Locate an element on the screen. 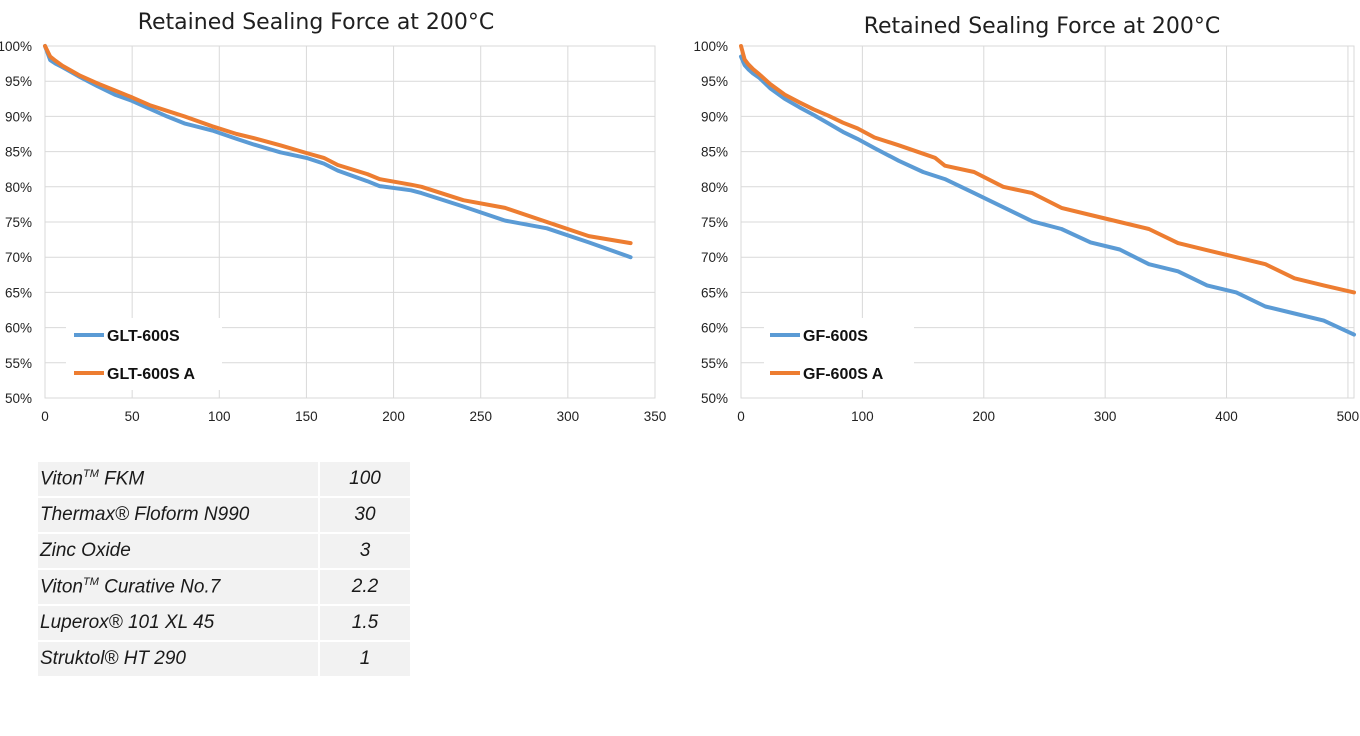 The image size is (1360, 736). legend-label-glt-600s: GLT-600S is located at coordinates (143, 336).